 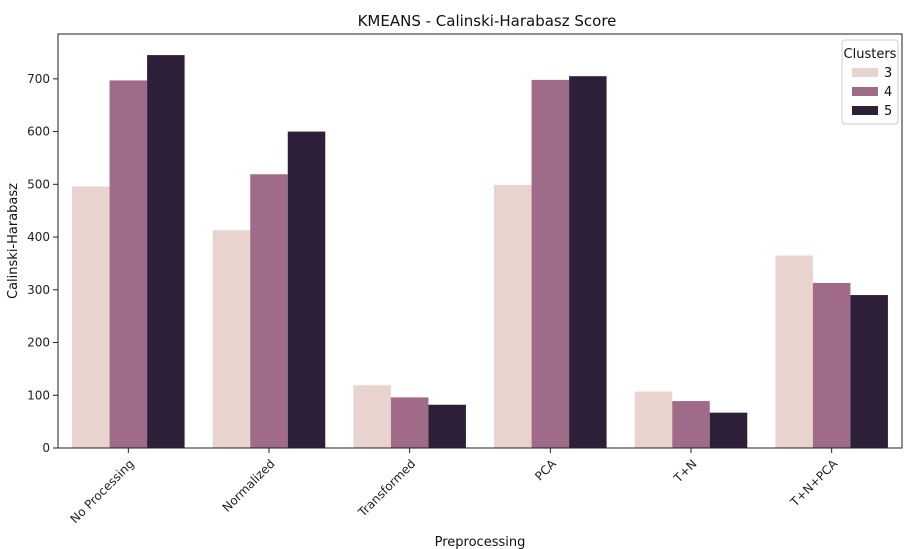 What do you see at coordinates (888, 73) in the screenshot?
I see `legend-label-3: 3` at bounding box center [888, 73].